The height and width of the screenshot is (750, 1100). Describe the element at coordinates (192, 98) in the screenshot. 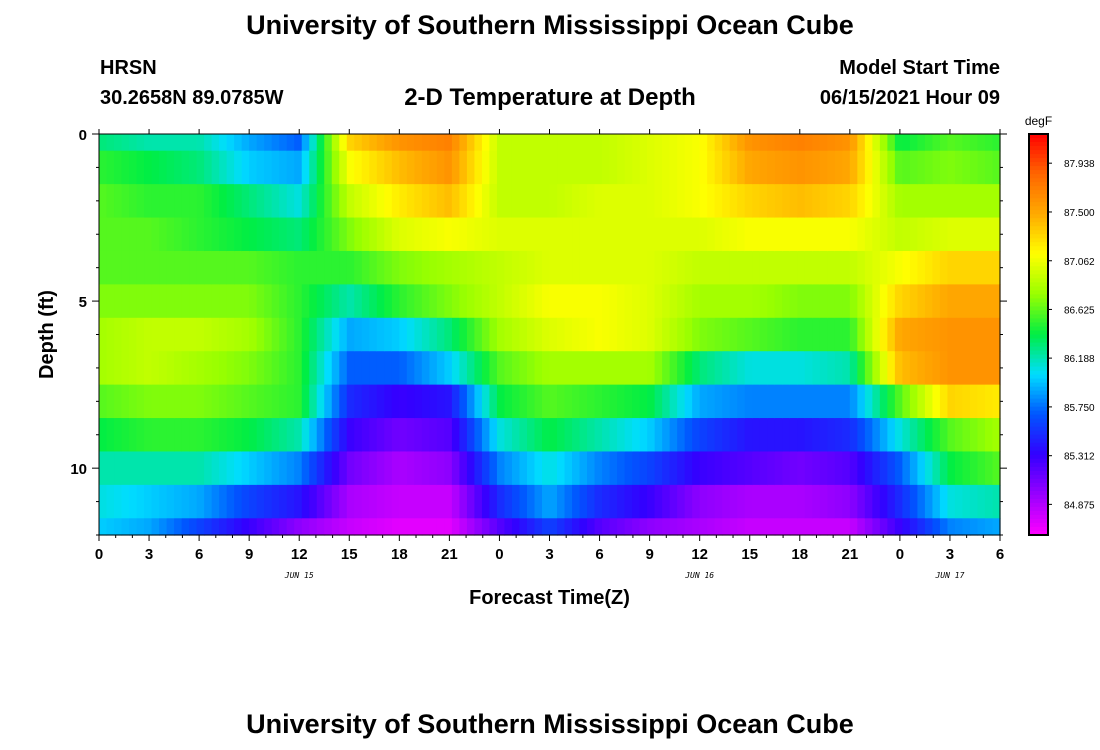

I see `station-coordinates: 30.2658N 89.0785W` at that location.